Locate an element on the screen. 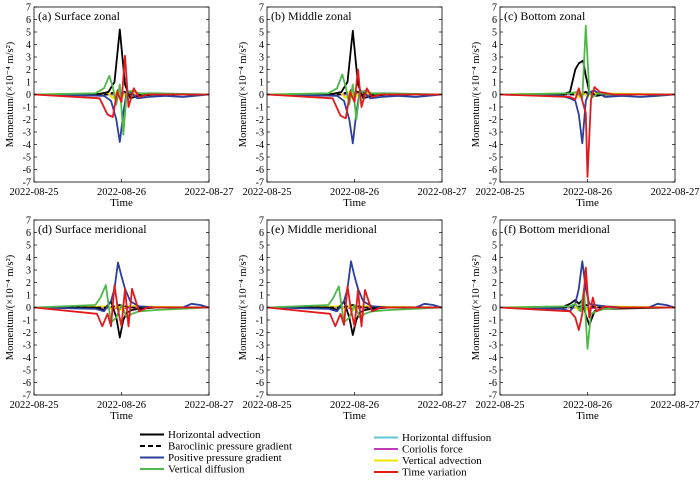  legend-item: Vertical diffusion is located at coordinates (192, 470).